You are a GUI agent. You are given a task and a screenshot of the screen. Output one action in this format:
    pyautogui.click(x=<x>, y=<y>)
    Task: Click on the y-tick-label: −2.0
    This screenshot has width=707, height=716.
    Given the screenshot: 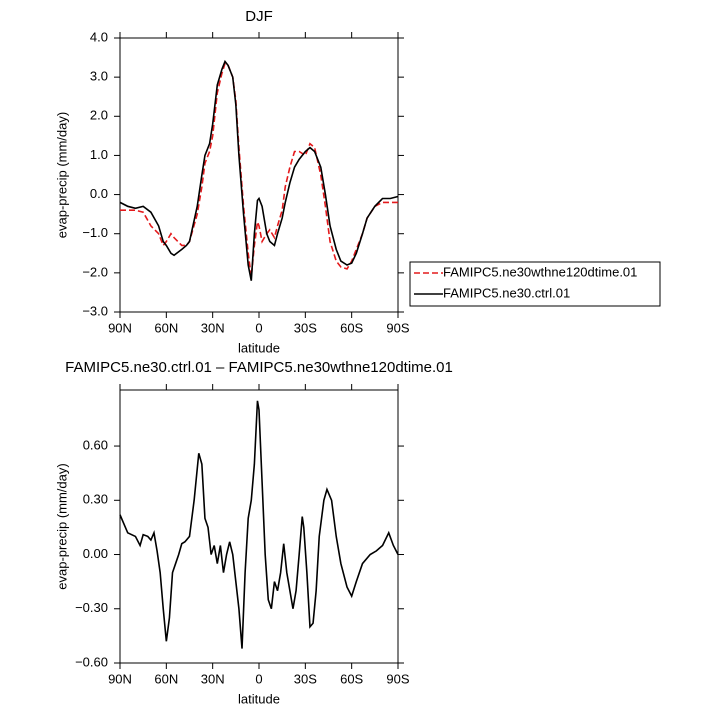 What is the action you would take?
    pyautogui.click(x=95, y=271)
    